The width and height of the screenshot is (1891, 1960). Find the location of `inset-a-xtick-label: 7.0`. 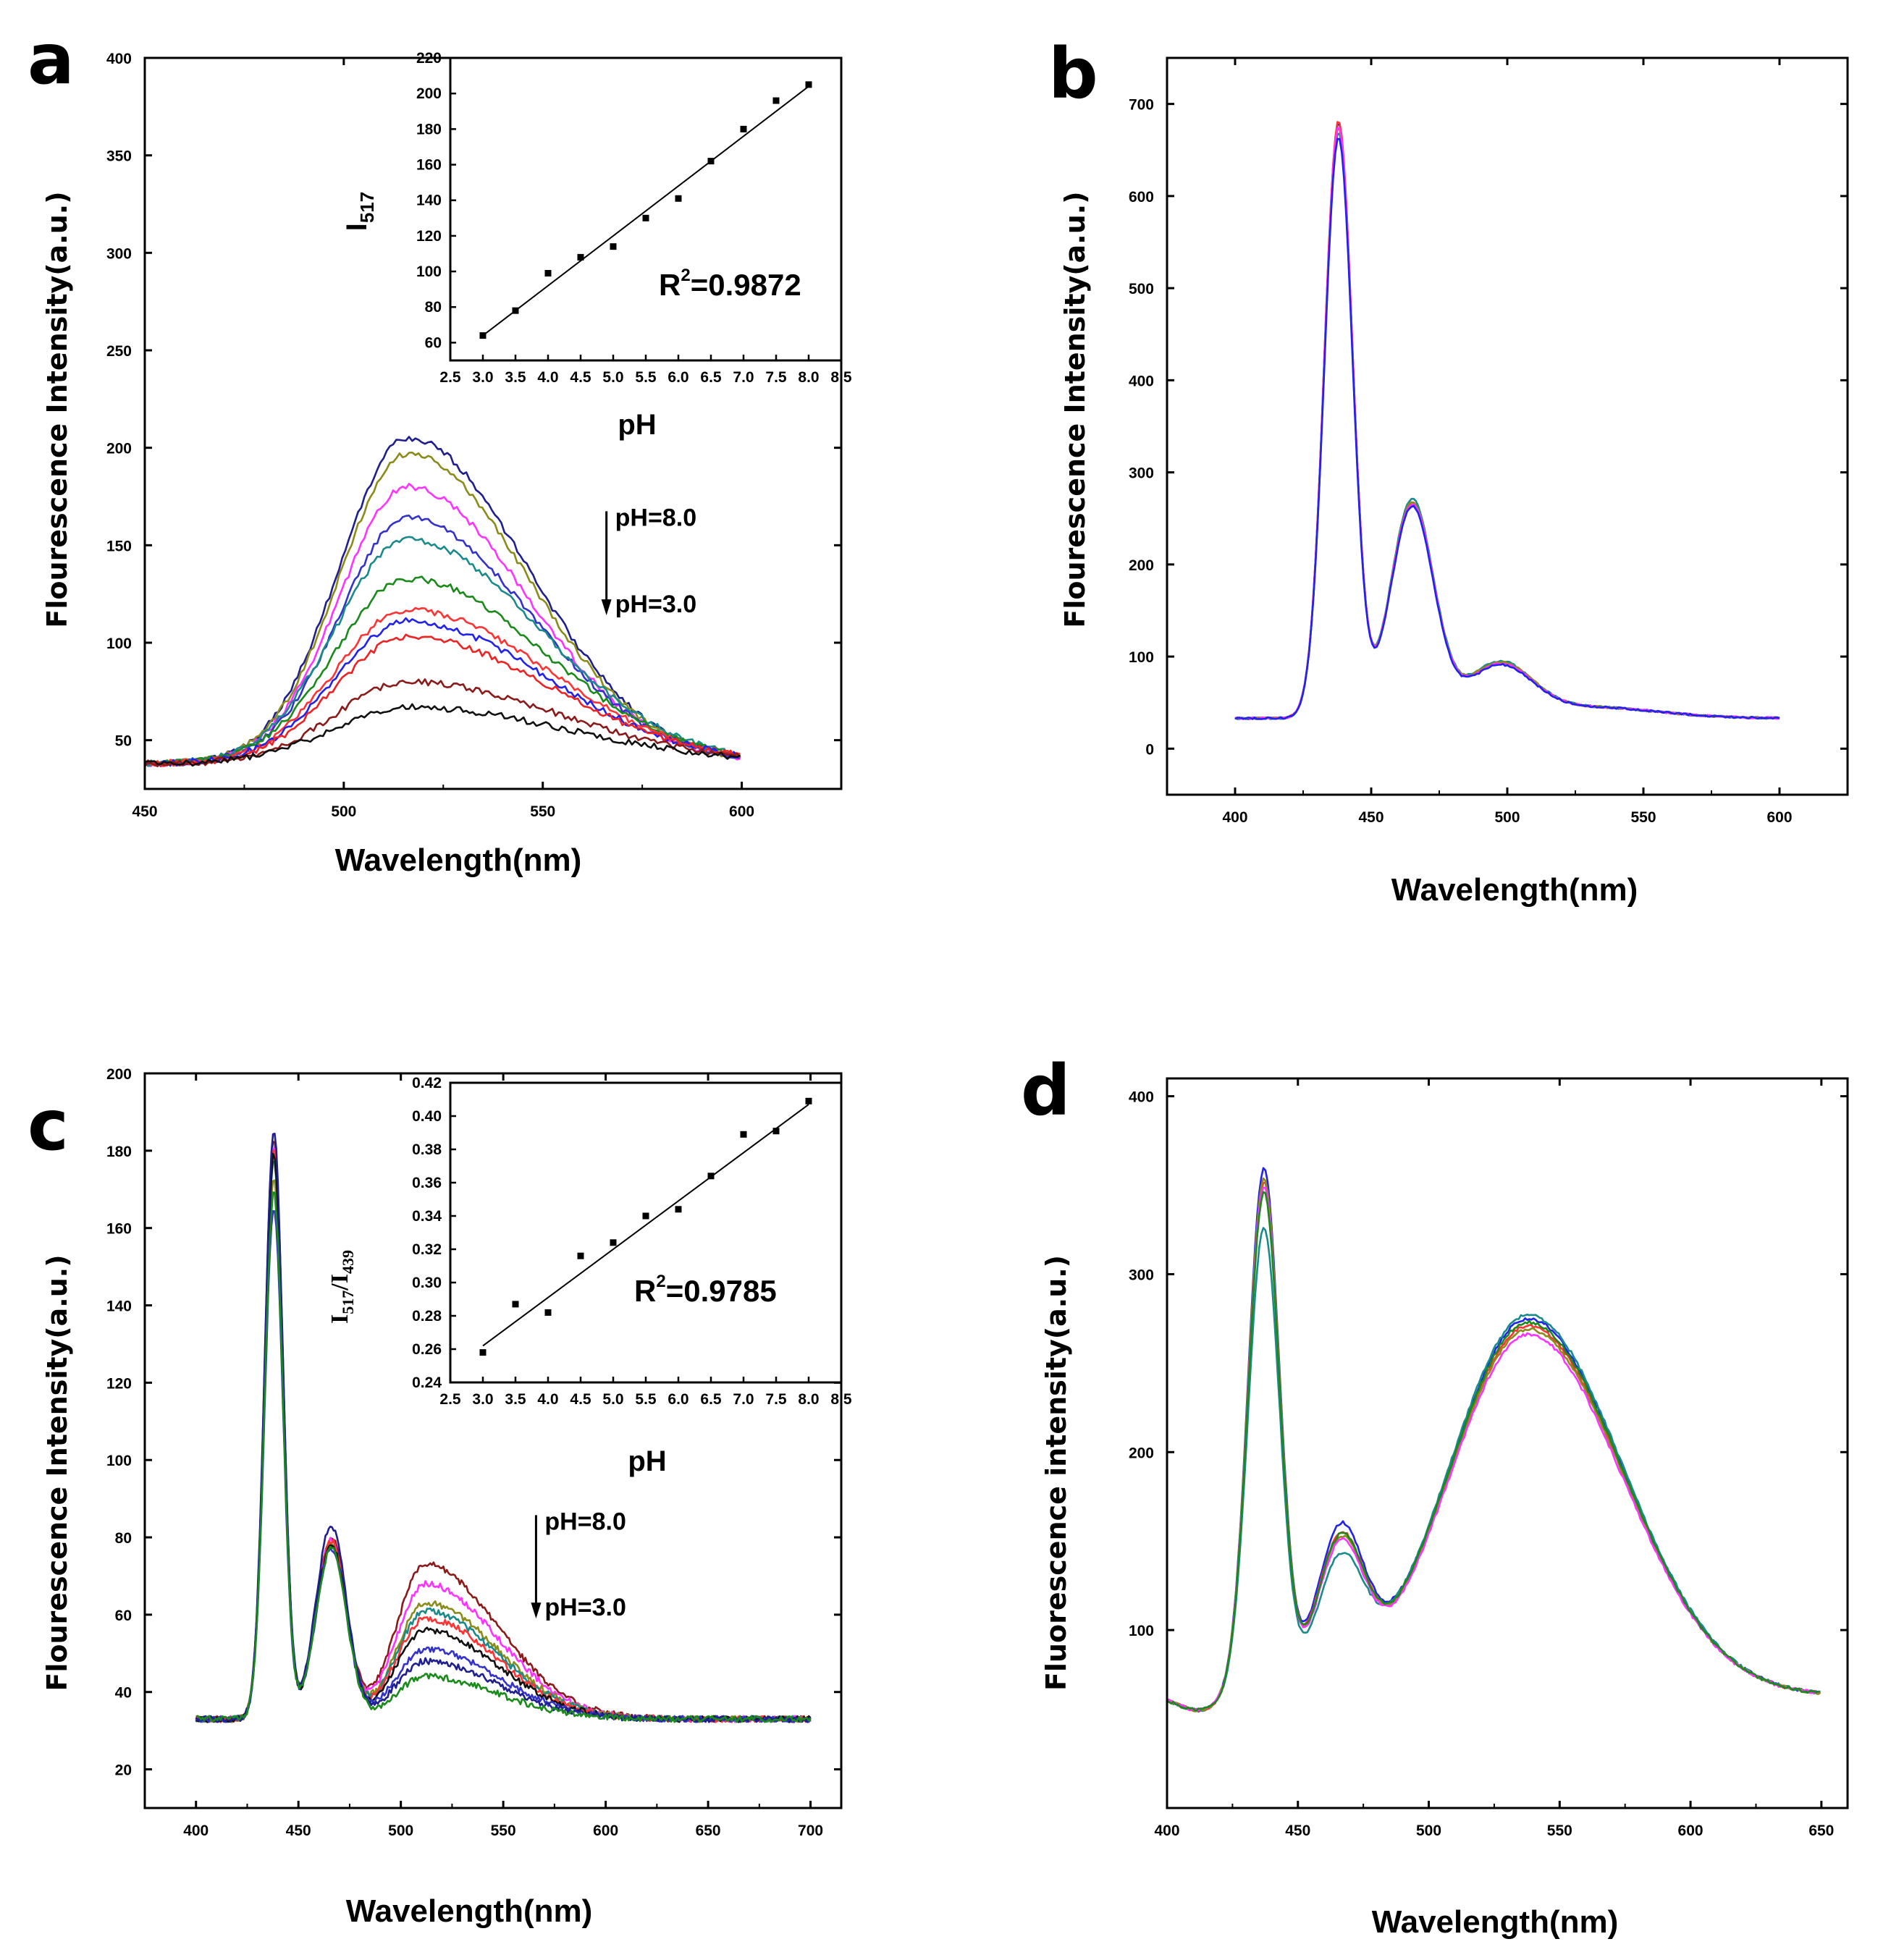

inset-a-xtick-label: 7.0 is located at coordinates (743, 377).